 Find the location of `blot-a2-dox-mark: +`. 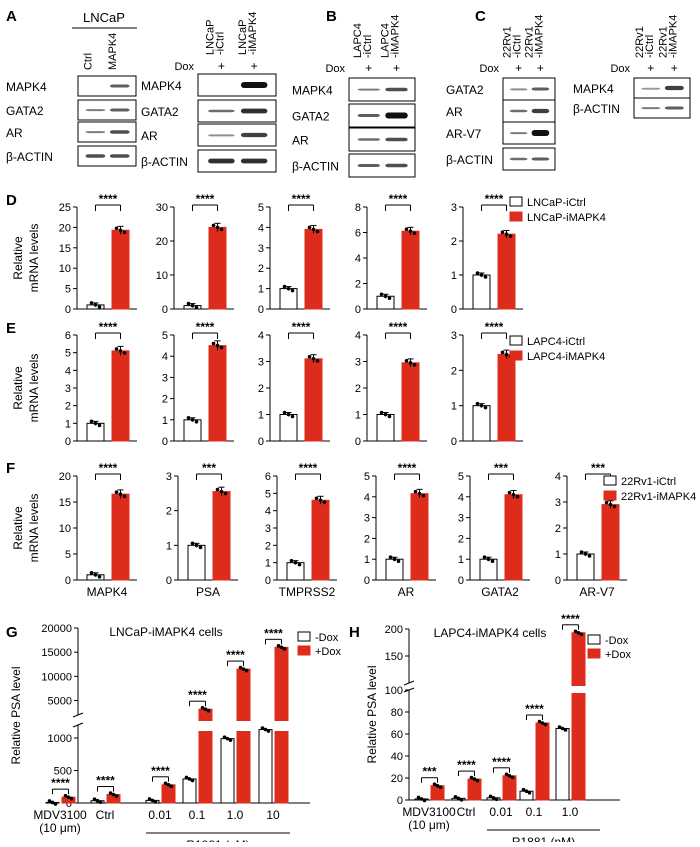

blot-a2-dox-mark: + is located at coordinates (254, 66).